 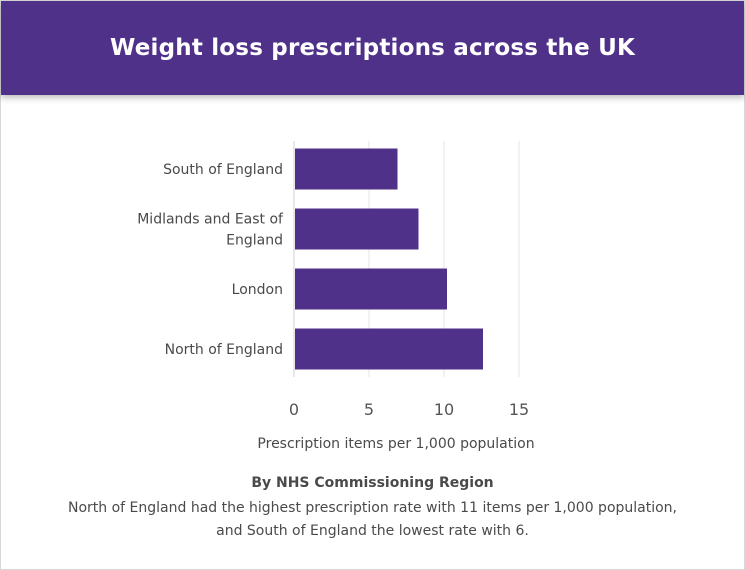 What do you see at coordinates (444, 409) in the screenshot?
I see `x-tick-label: 10` at bounding box center [444, 409].